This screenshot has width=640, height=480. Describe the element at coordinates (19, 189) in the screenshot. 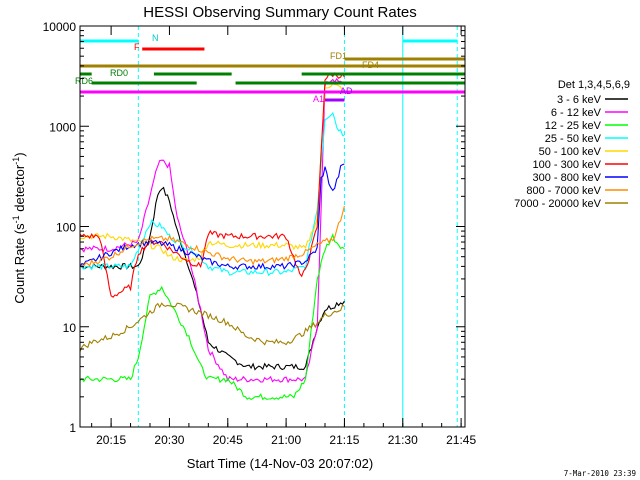

I see `y-axis-label-mid: detector` at that location.